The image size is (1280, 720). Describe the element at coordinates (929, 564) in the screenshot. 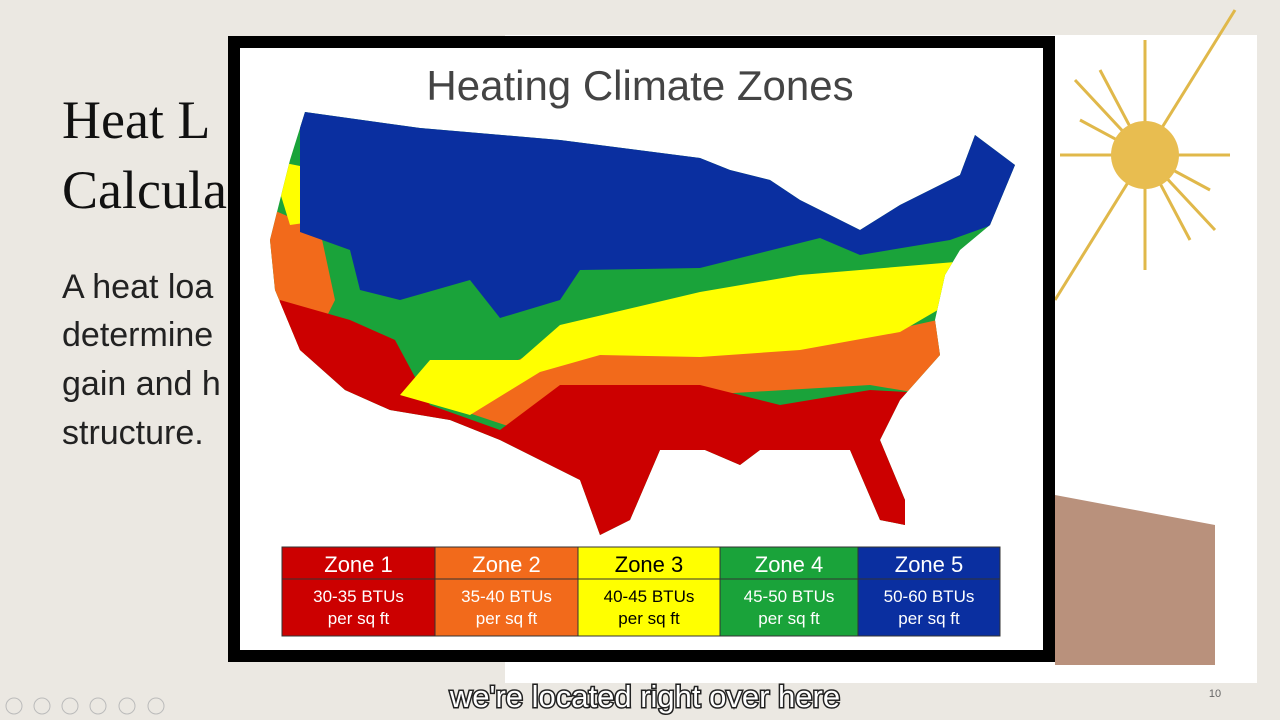

I see `zone-name: Zone 5` at that location.